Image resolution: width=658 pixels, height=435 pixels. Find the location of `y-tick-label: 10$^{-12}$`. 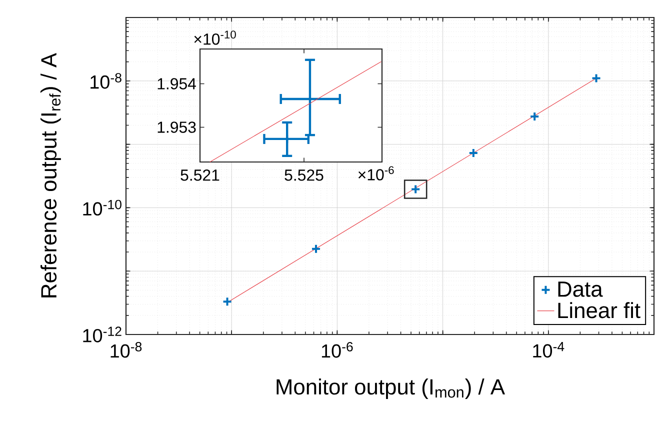

y-tick-label: 10$^{-12}$ is located at coordinates (102, 334).